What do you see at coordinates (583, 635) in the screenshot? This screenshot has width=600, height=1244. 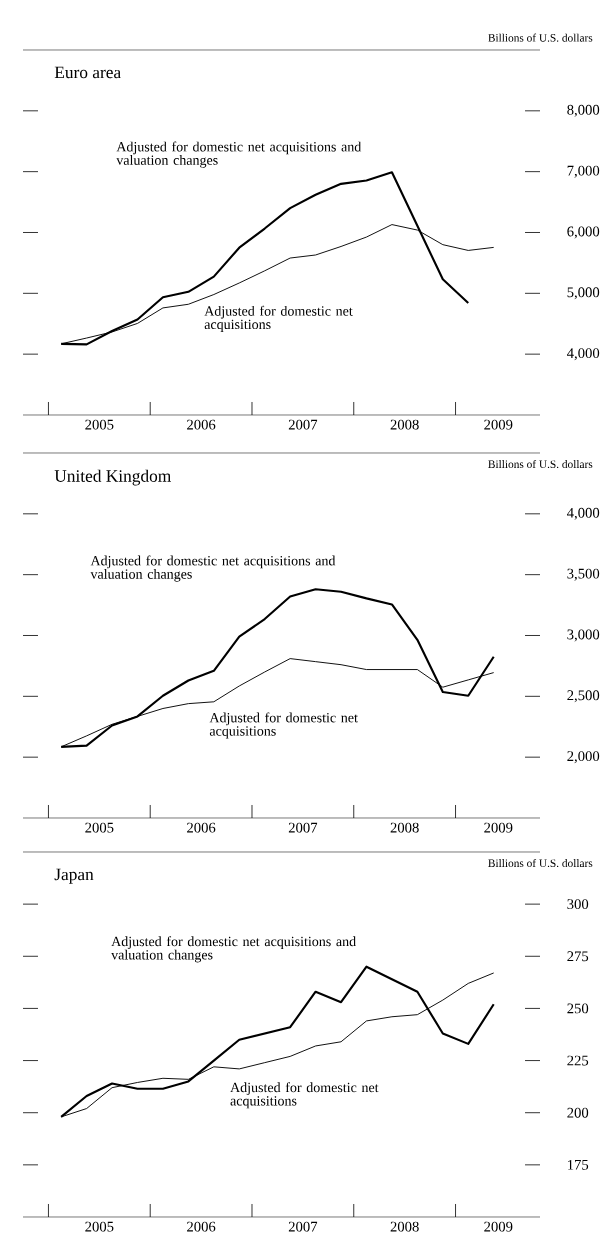 I see `y-tick-label: 3,000` at bounding box center [583, 635].